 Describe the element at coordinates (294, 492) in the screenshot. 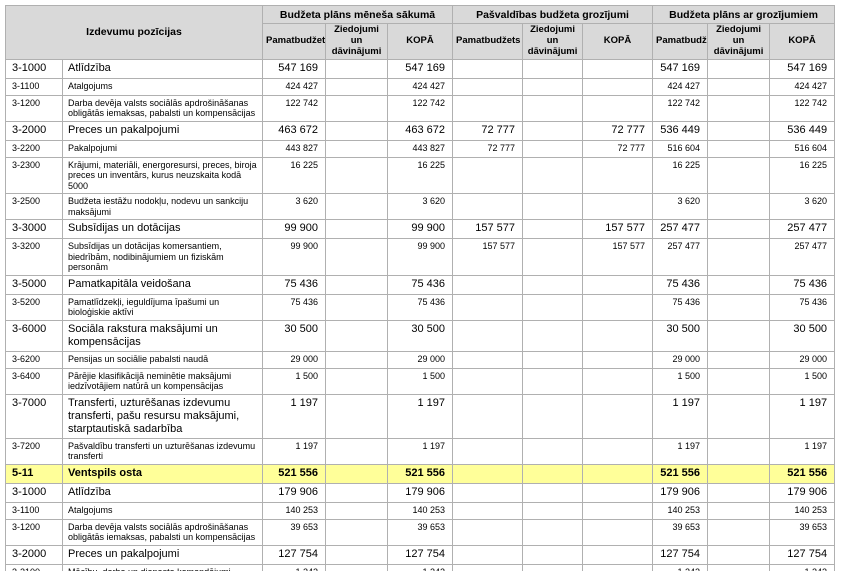

I see `cell-value: 179 906` at that location.